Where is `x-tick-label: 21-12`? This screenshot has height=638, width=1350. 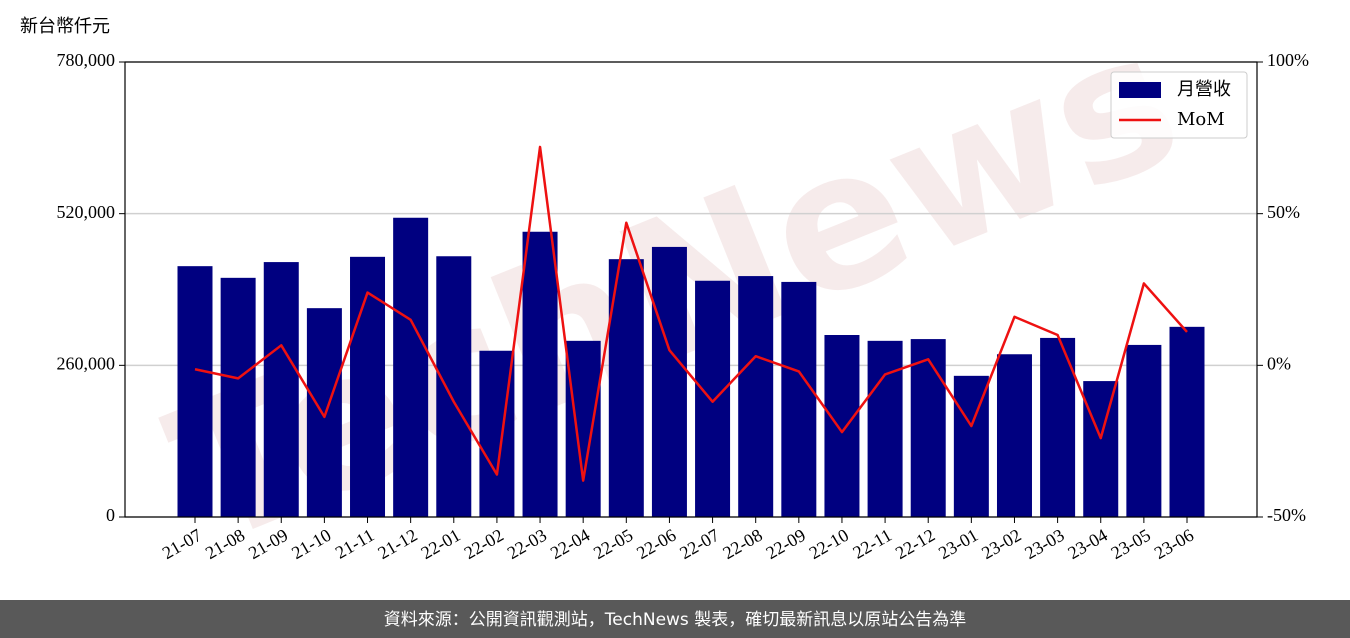 x-tick-label: 21-12 is located at coordinates (397, 544).